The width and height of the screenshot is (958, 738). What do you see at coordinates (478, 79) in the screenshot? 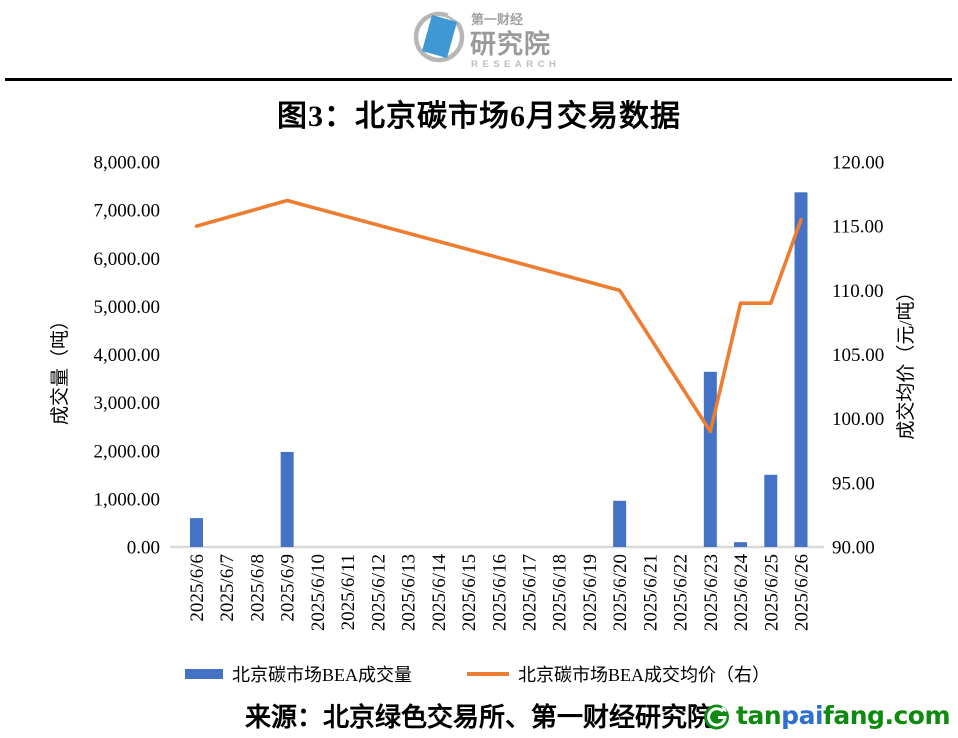
I see `header-divider` at bounding box center [478, 79].